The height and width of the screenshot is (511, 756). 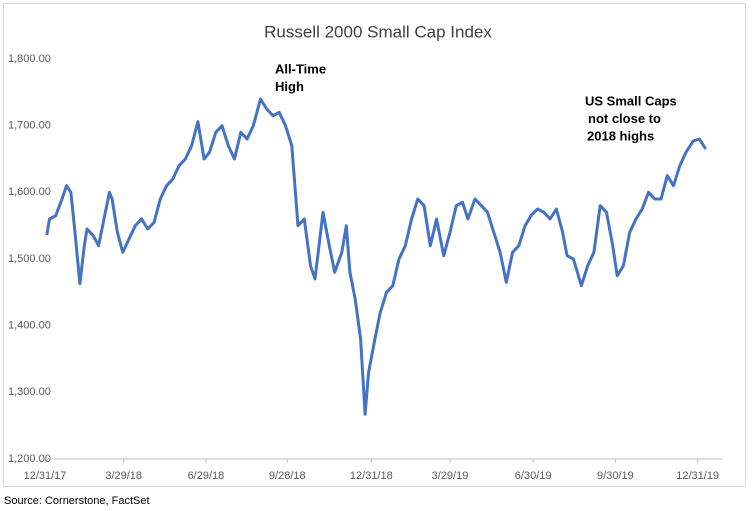 What do you see at coordinates (29, 59) in the screenshot?
I see `y-tick-label: 1,800.00` at bounding box center [29, 59].